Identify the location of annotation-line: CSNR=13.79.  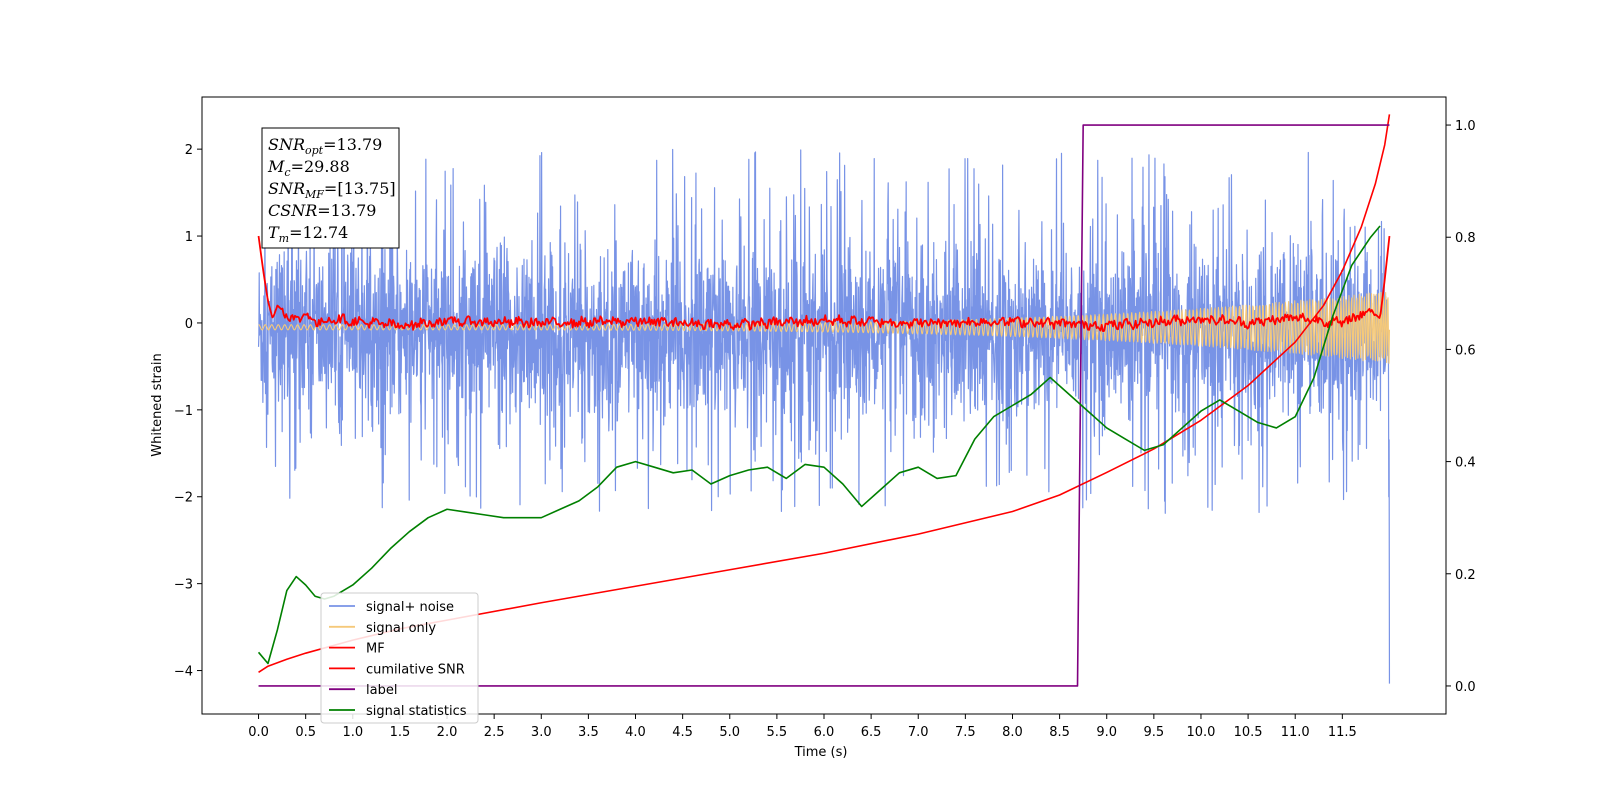
(322, 210).